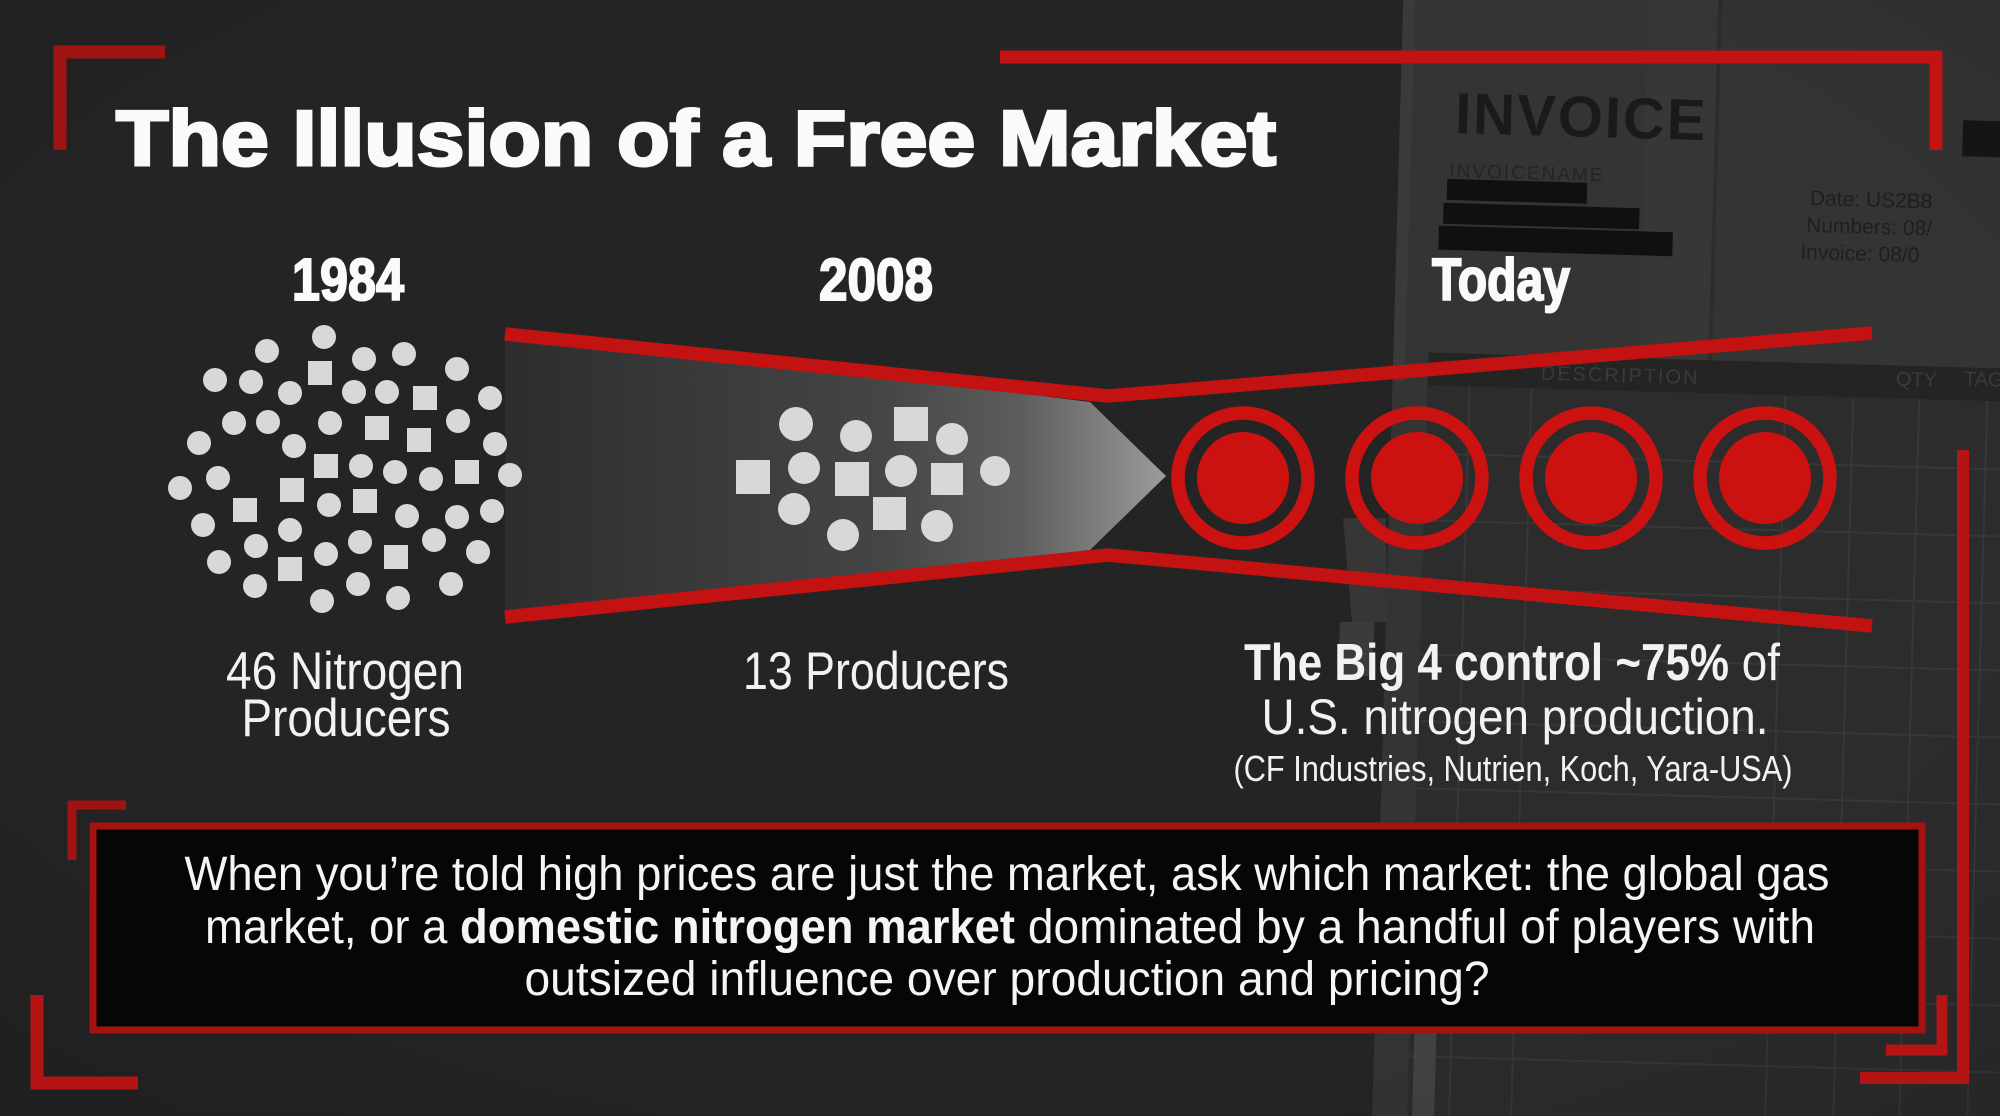 This screenshot has width=2000, height=1116. Describe the element at coordinates (876, 280) in the screenshot. I see `svg-text: 2008` at that location.